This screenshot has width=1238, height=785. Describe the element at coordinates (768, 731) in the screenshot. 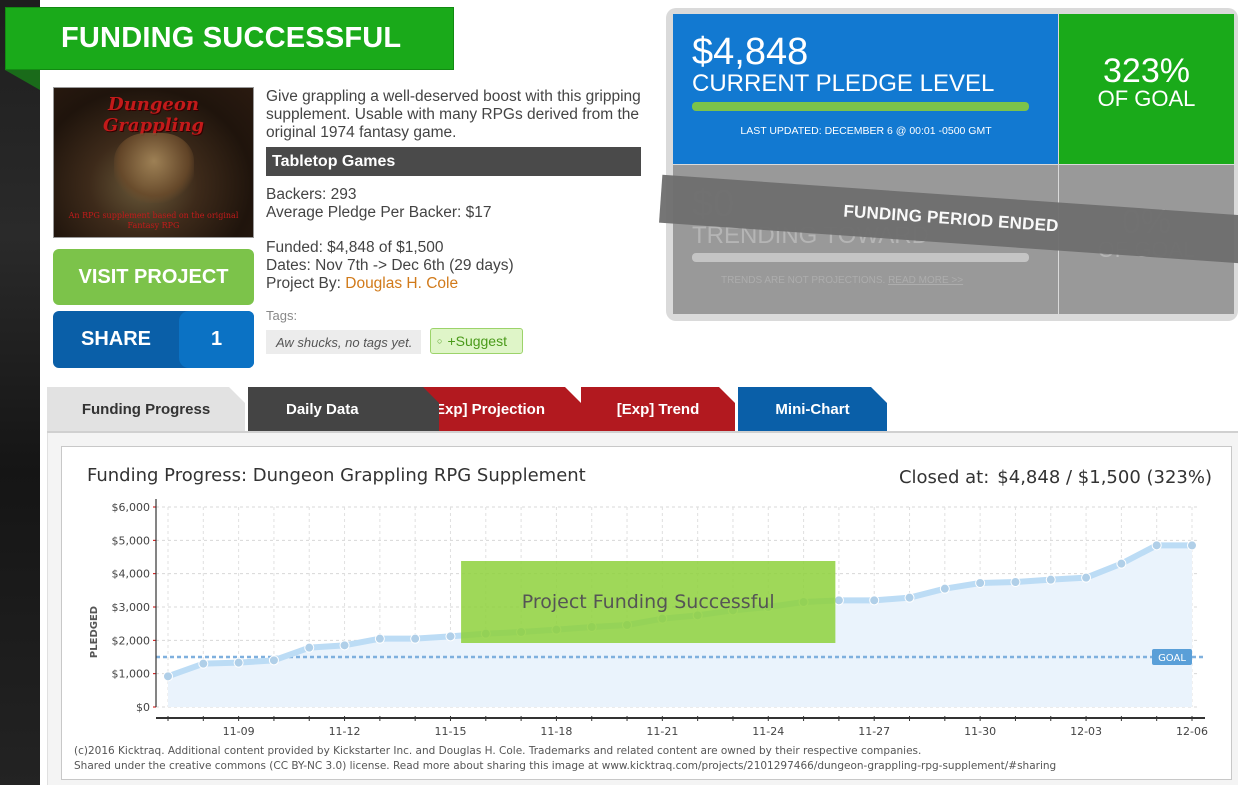

I see `x-tick-label: 11-24` at that location.